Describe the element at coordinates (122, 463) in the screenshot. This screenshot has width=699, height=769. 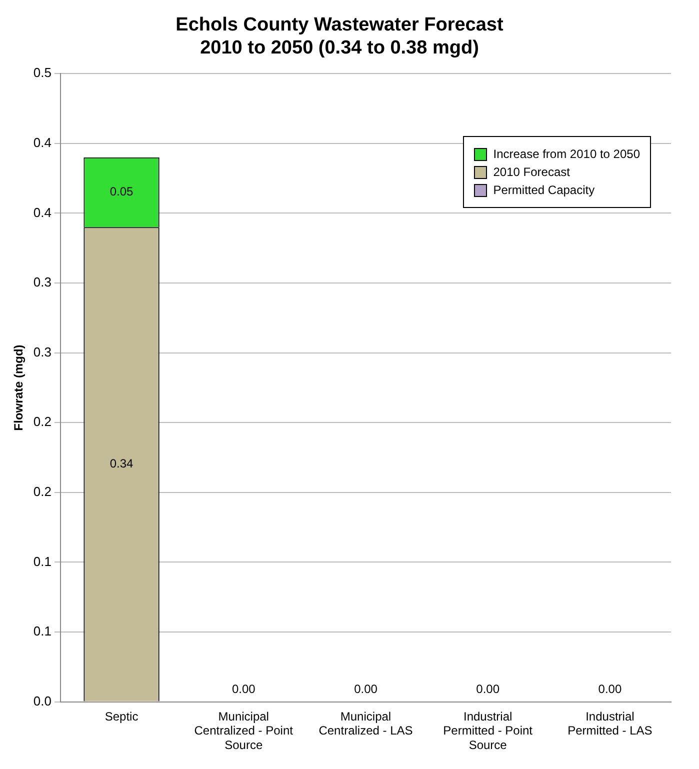
I see `data-label: 0.34` at that location.